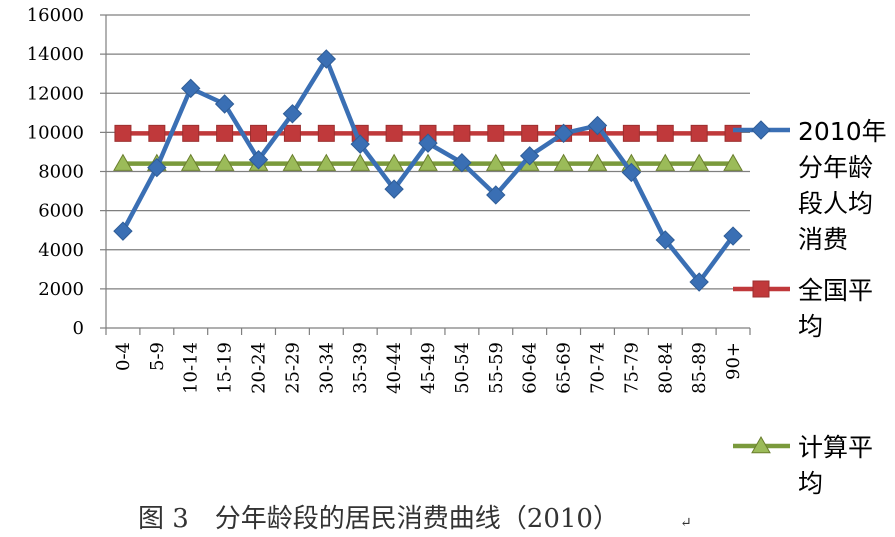  I want to click on x-tick-label: 30-34, so click(326, 368).